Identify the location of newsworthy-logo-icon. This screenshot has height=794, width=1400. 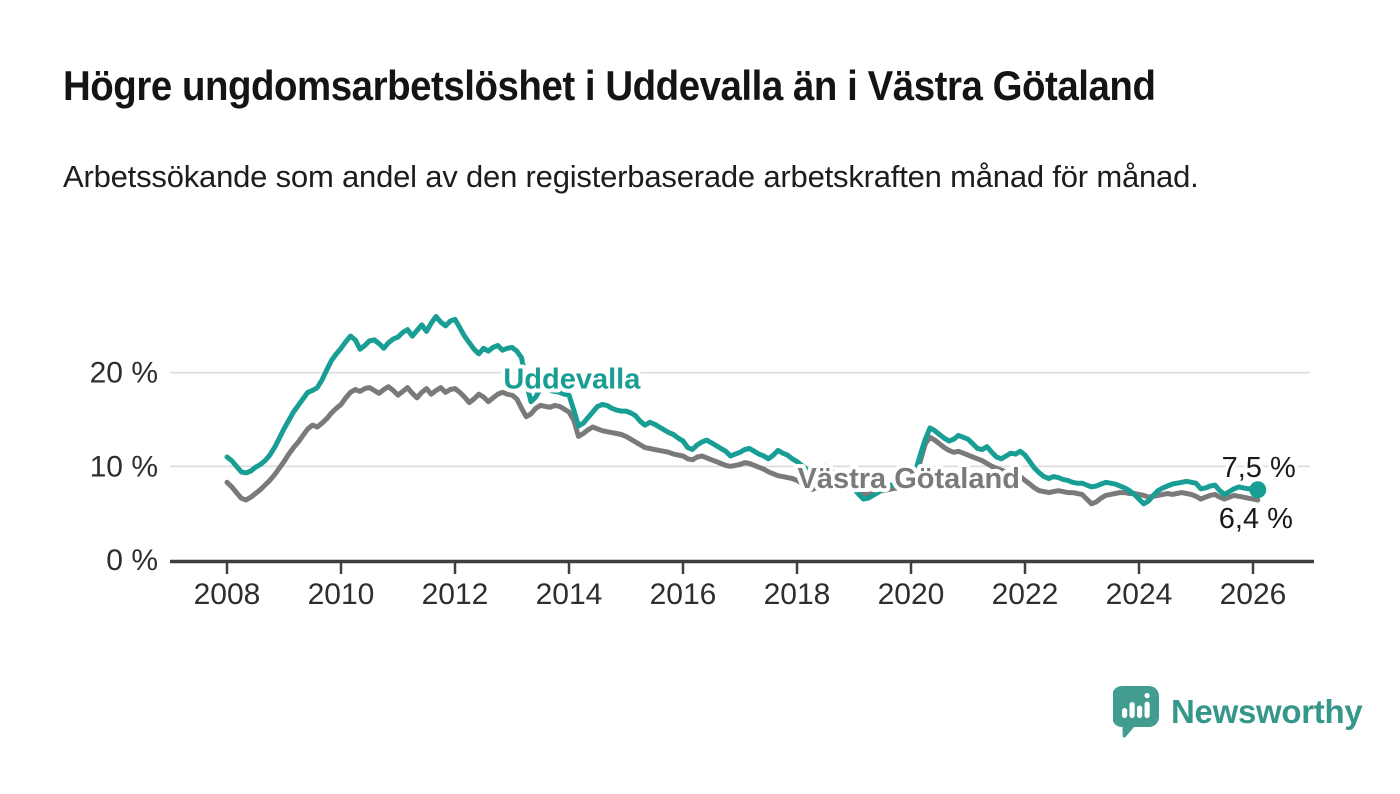
(1136, 712).